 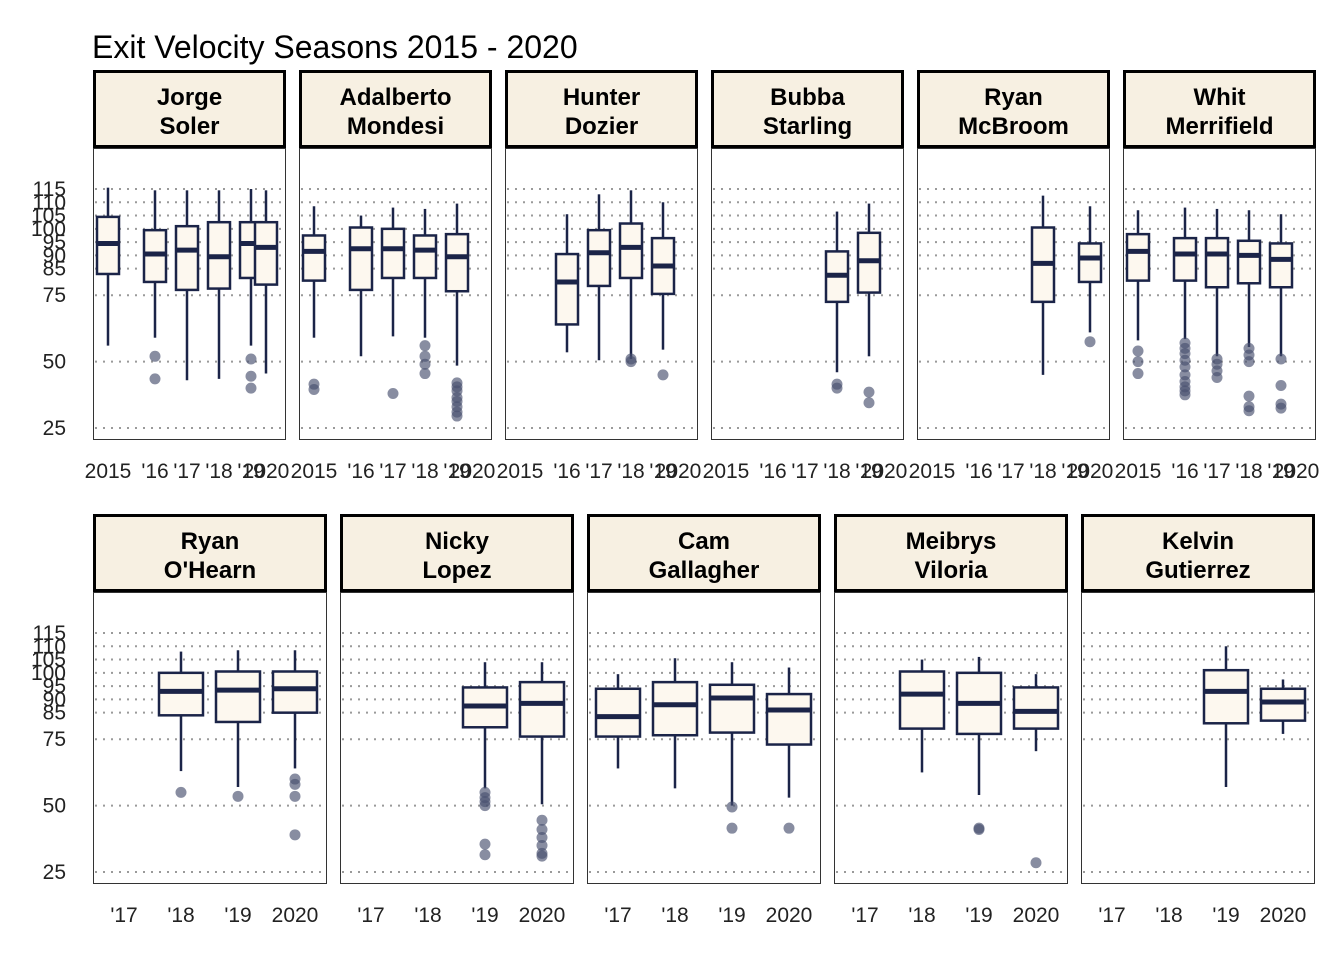 I want to click on facet-strip-label: Gutierrez, so click(x=1197, y=570).